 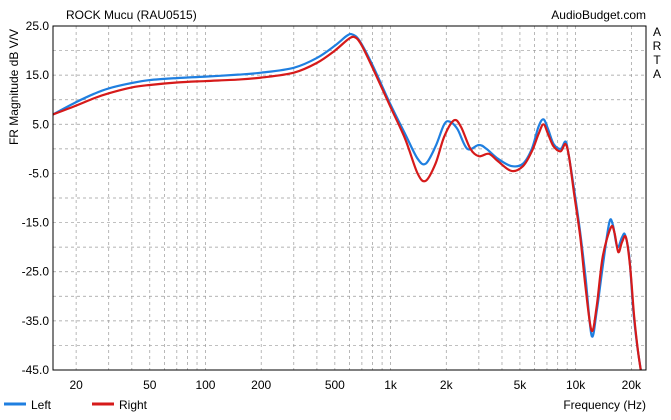 I want to click on y-tick-label: -5.0, so click(x=38, y=173).